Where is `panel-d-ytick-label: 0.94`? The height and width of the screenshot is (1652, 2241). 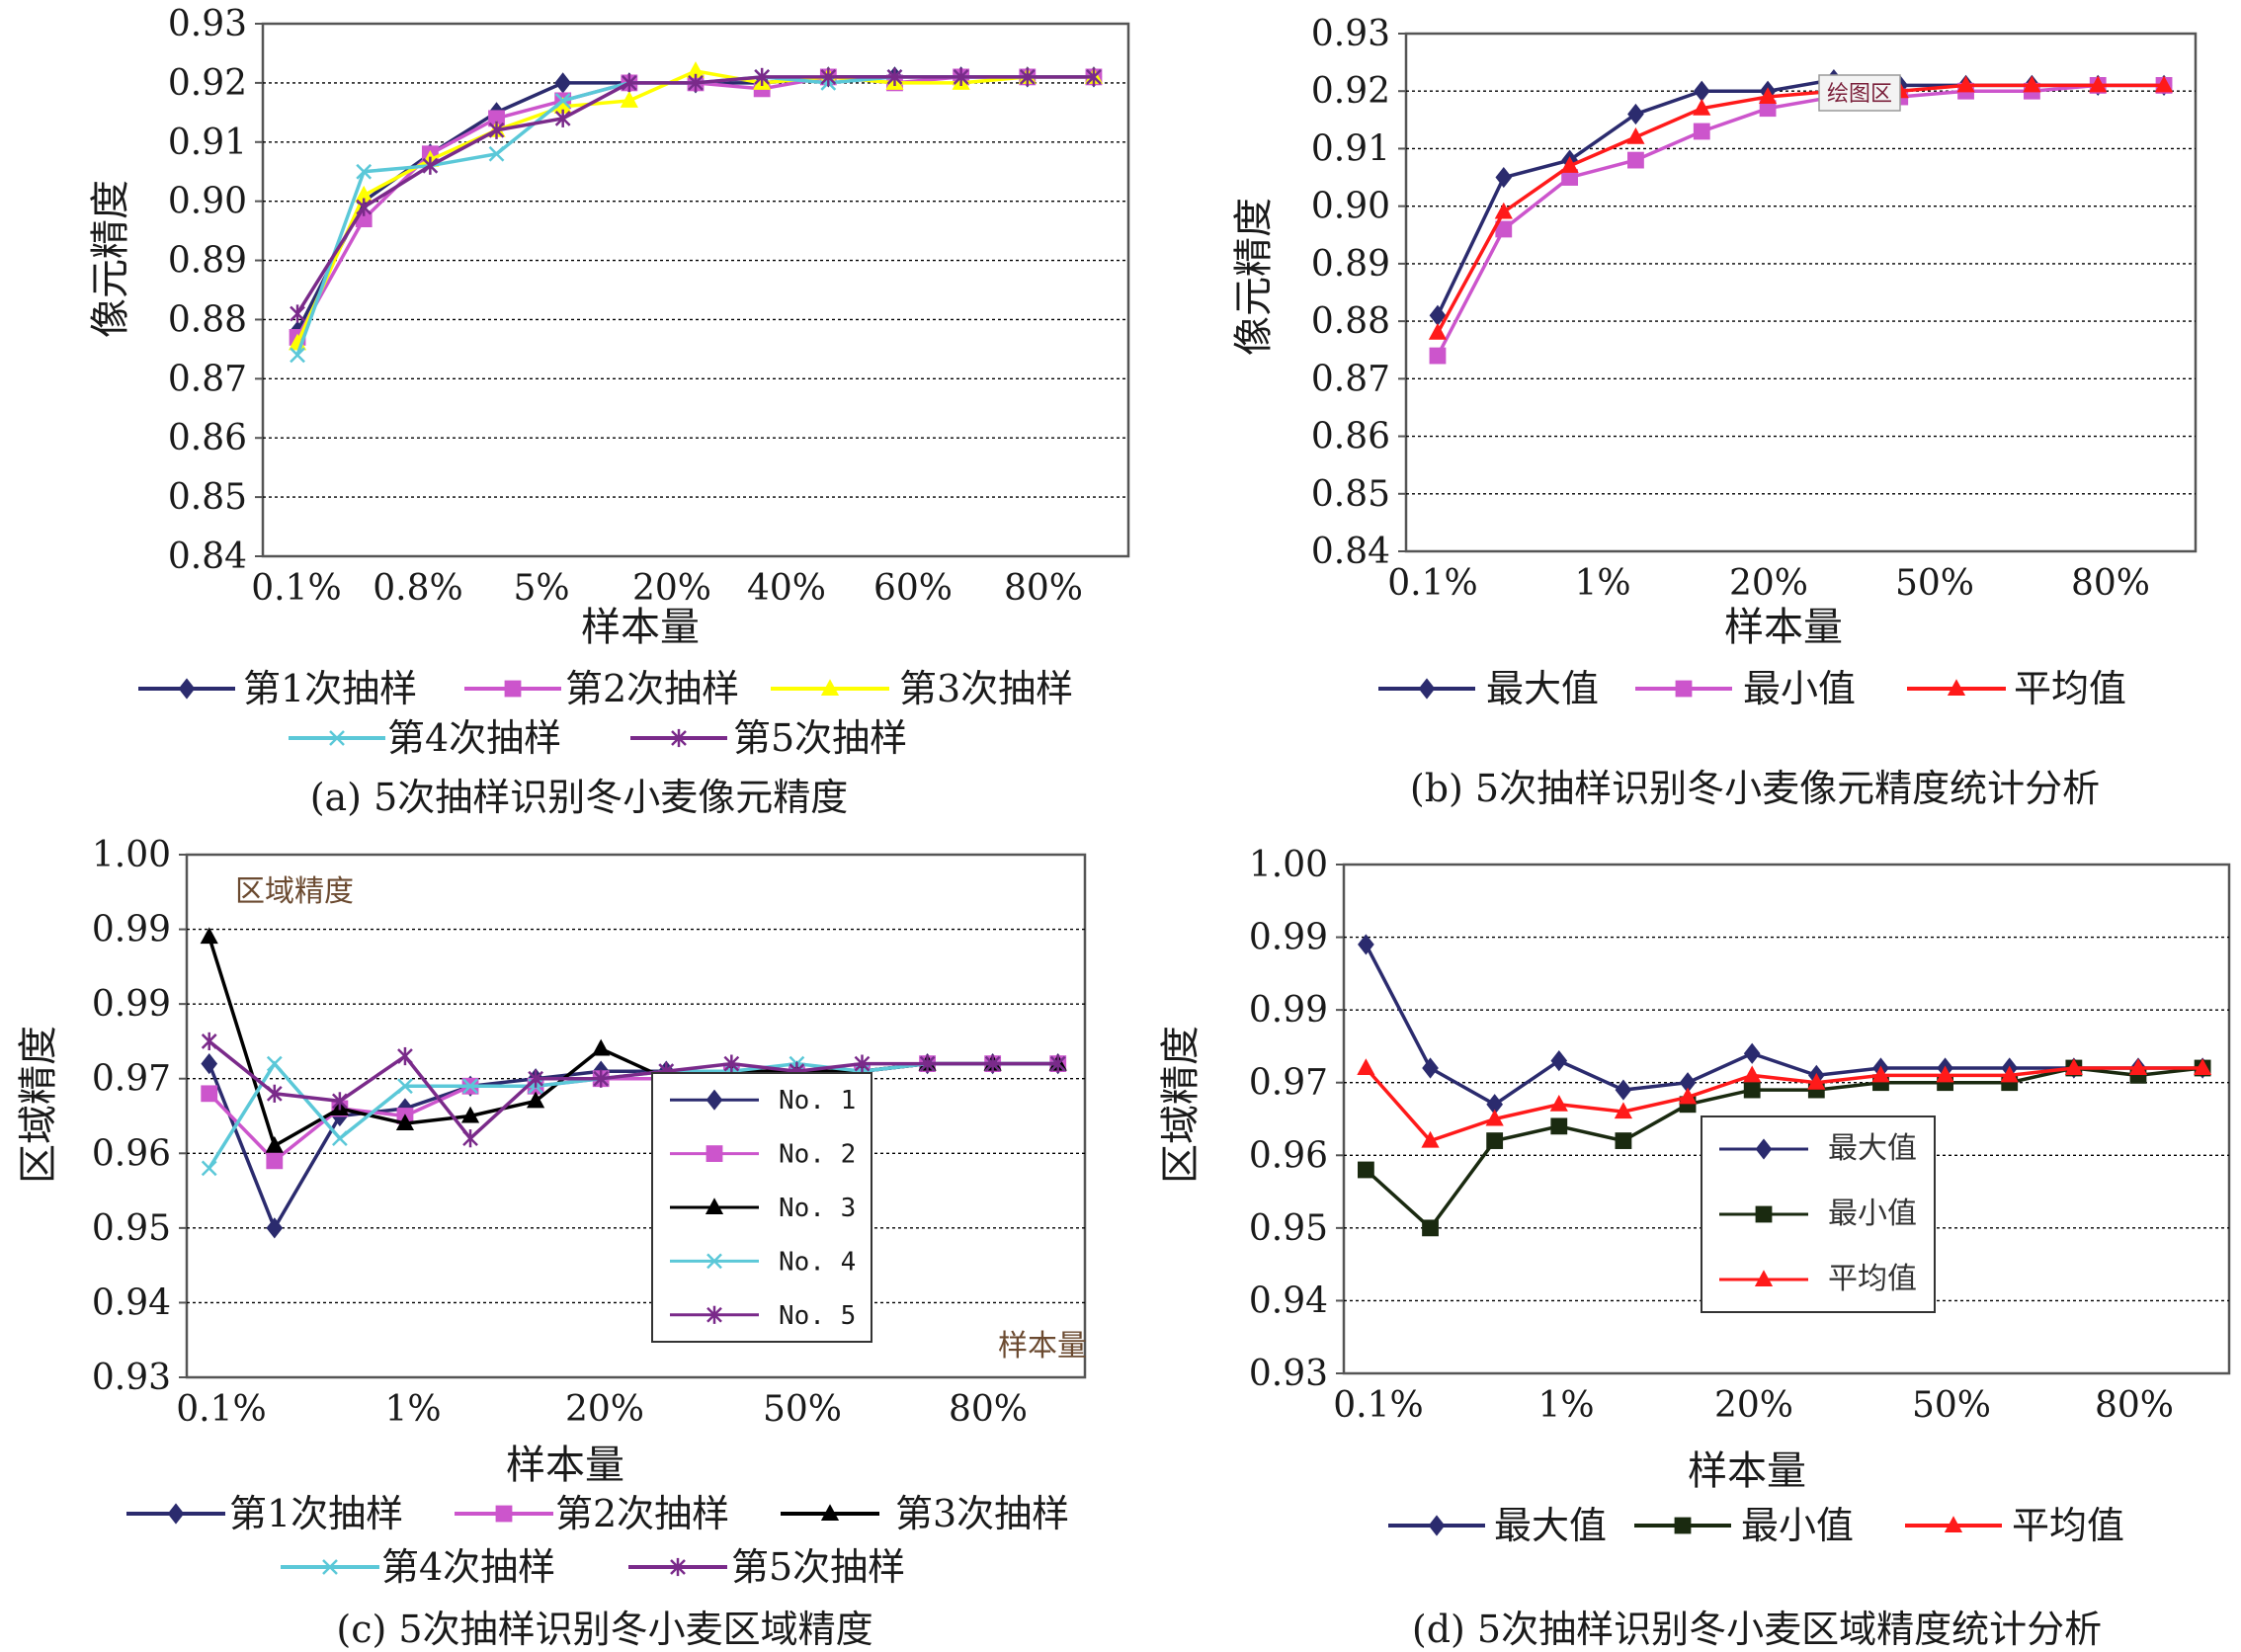 panel-d-ytick-label: 0.94 is located at coordinates (1288, 1300).